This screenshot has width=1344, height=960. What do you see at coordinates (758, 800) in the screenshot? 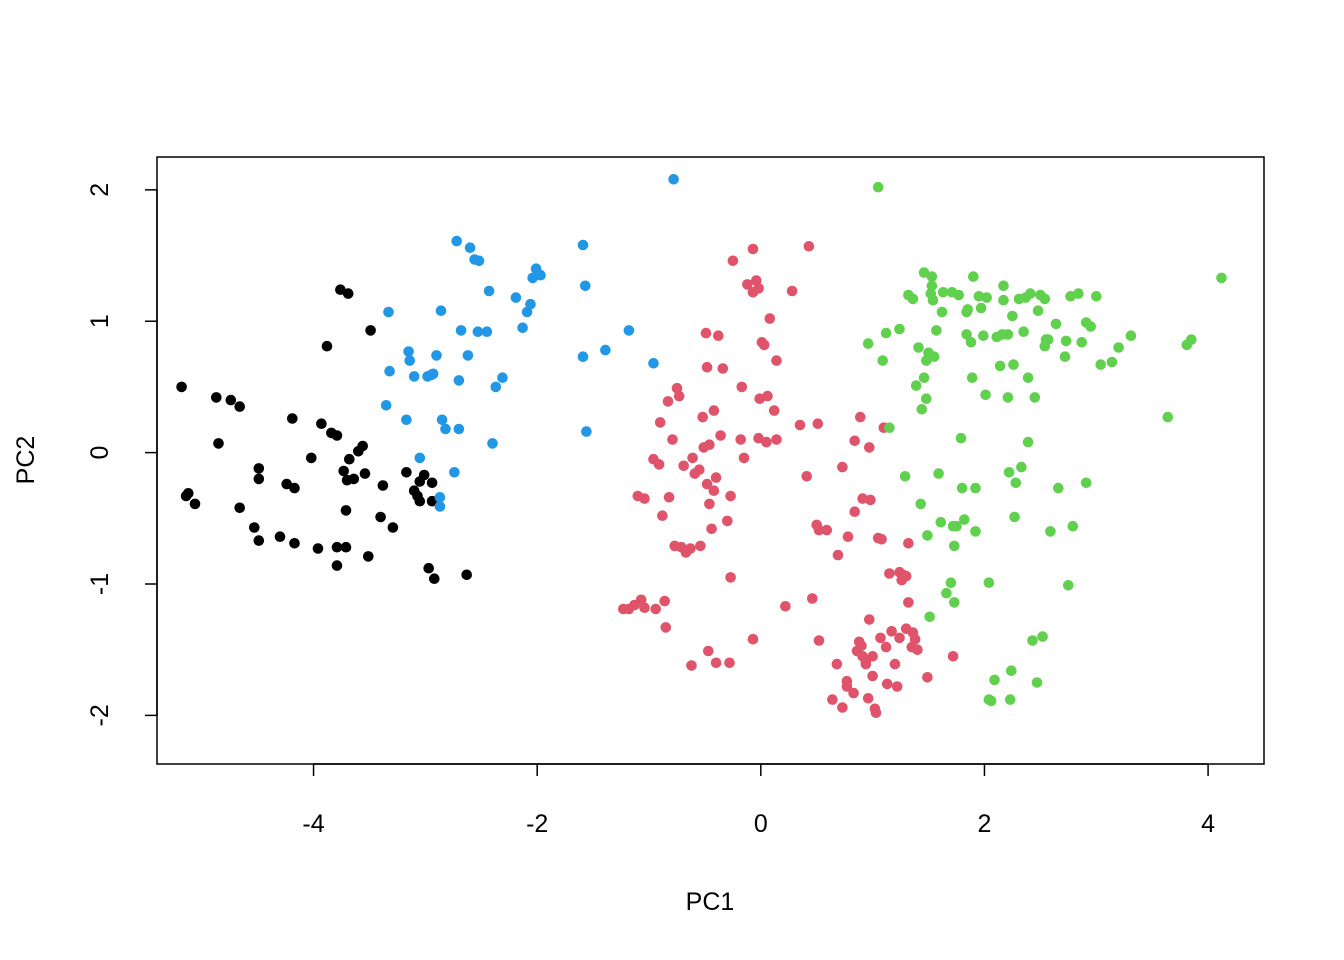
I see `x-axis: -4 -2 0 2 4` at bounding box center [758, 800].